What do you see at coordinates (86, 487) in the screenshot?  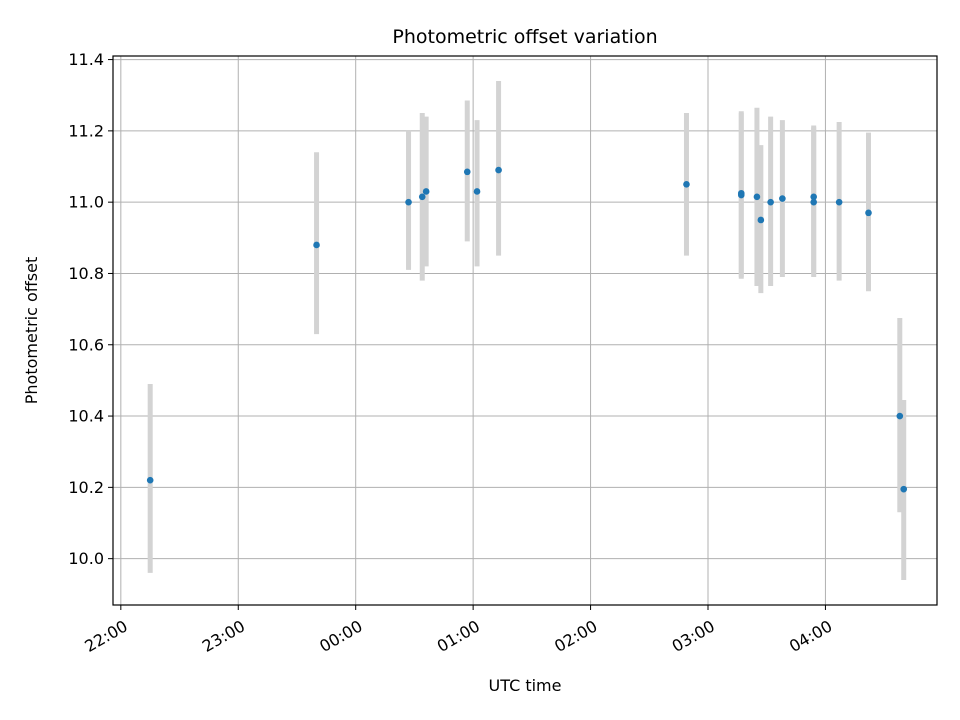 I see `y-tick-label: 10.2` at bounding box center [86, 487].